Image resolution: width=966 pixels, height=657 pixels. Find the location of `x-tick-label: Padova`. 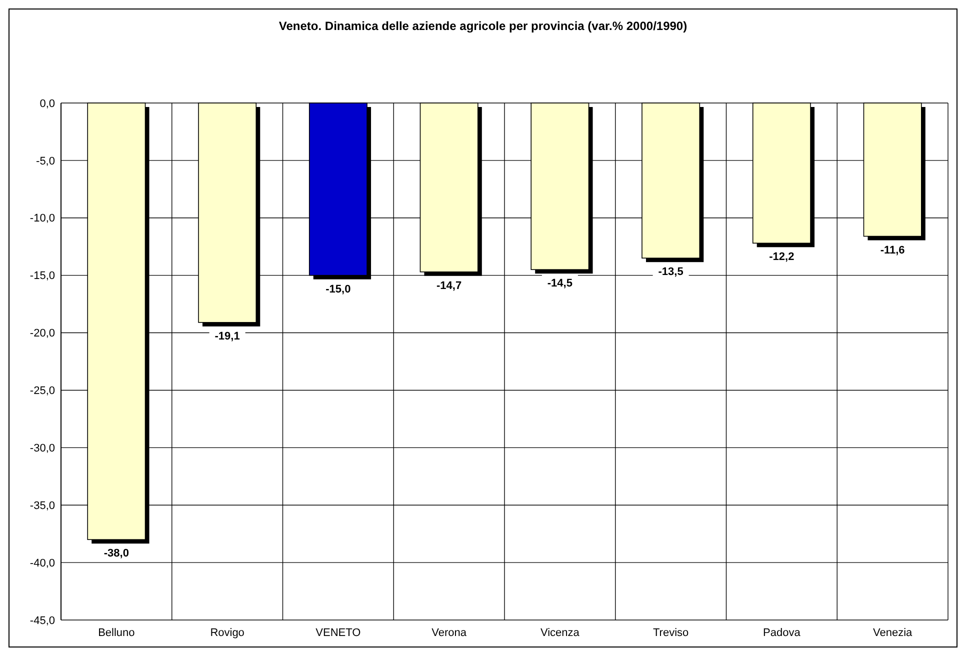

x-tick-label: Padova is located at coordinates (782, 633).